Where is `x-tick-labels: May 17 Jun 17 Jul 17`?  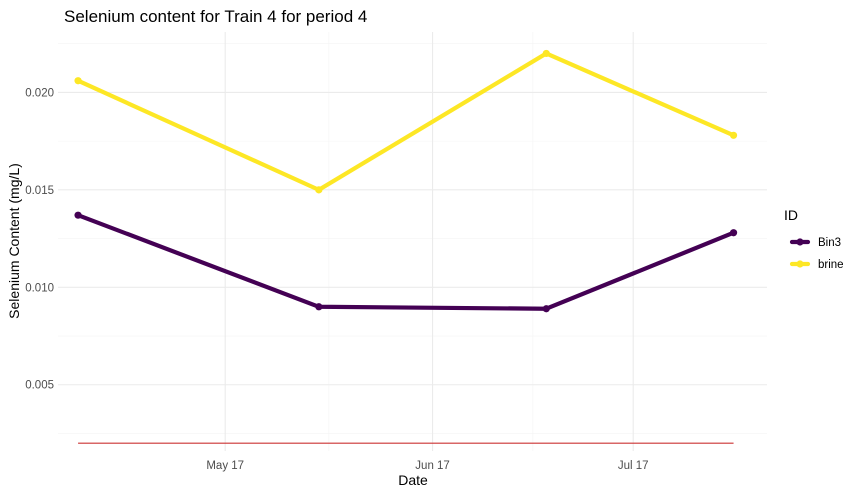
x-tick-labels: May 17 Jun 17 Jul 17 is located at coordinates (427, 466).